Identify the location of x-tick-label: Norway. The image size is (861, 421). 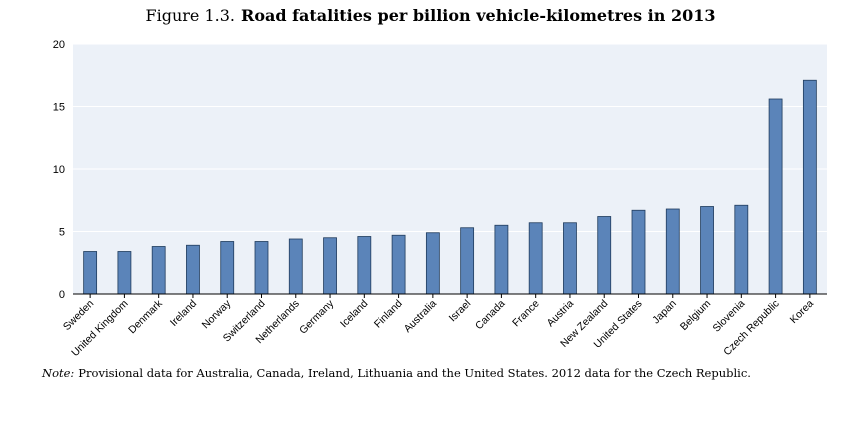
(217, 314).